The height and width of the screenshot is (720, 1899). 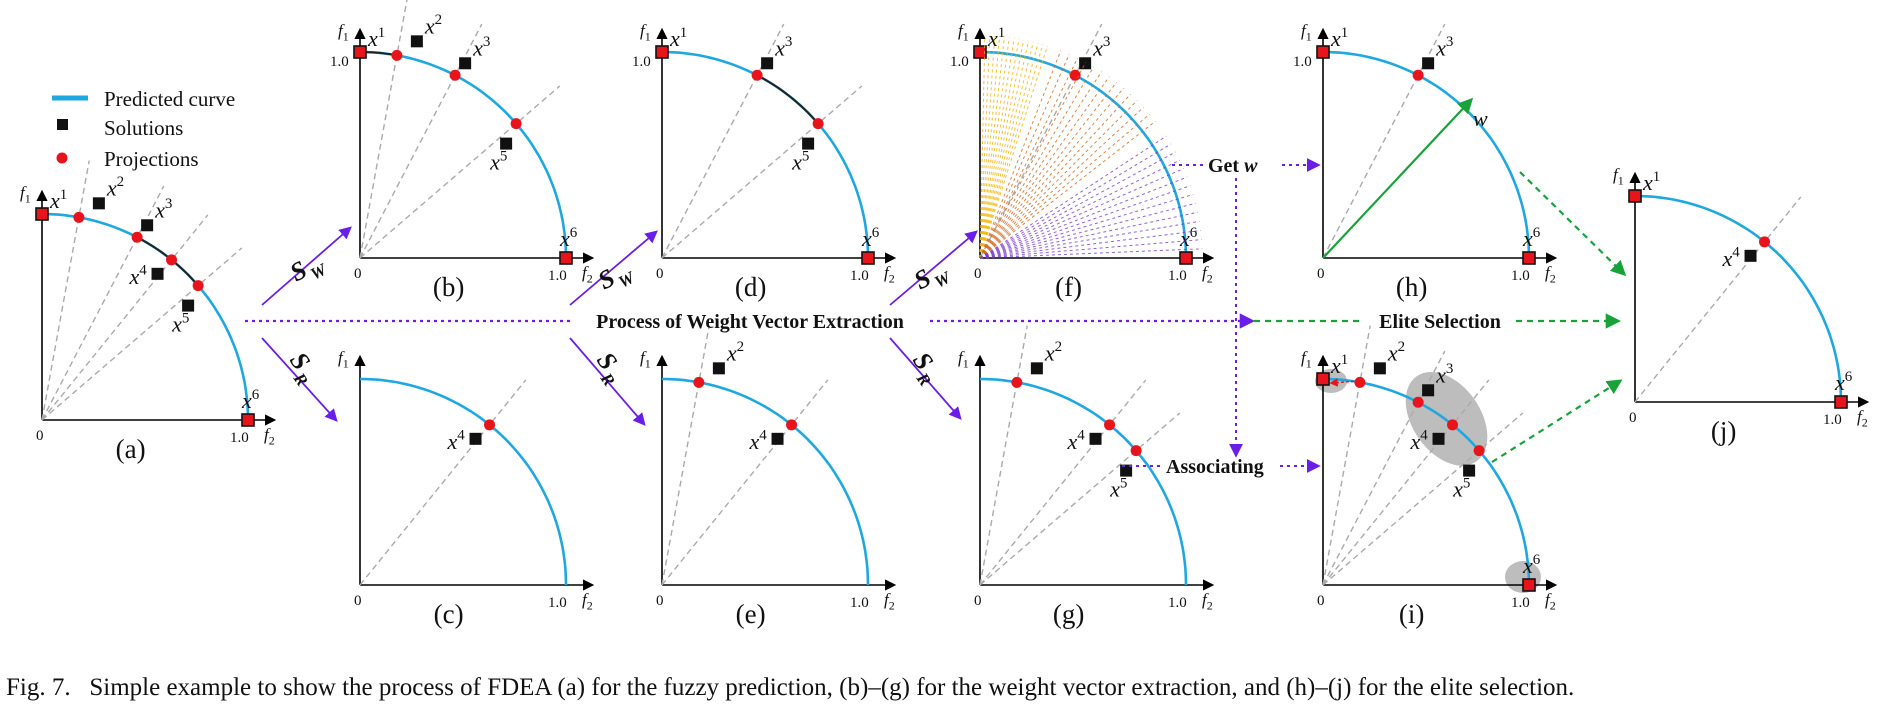 What do you see at coordinates (462, 151) in the screenshot?
I see `panel-b: f1 f2 0 1.0 x2 x3 x5 x1 x6 1.0 (b)` at bounding box center [462, 151].